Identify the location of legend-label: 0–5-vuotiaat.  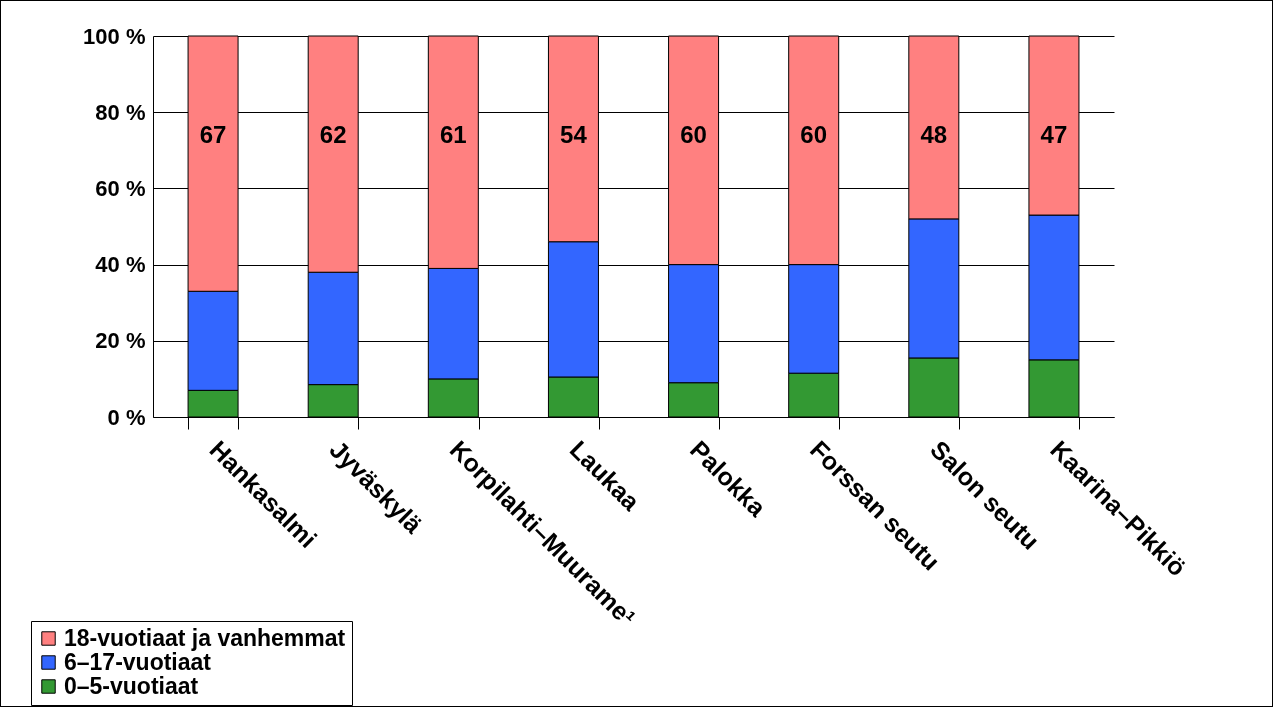
(131, 685).